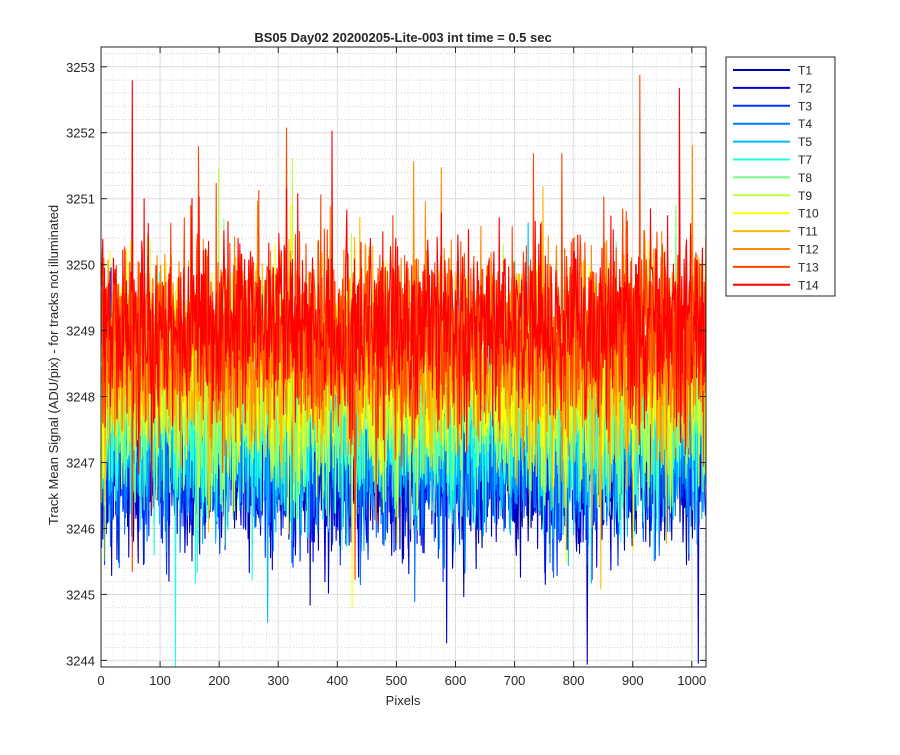 The image size is (900, 755). I want to click on legend: T1 T2 T3 T4 T5 T7 T8 T9 T10 T11 T12 T13 T14, so click(780, 176).